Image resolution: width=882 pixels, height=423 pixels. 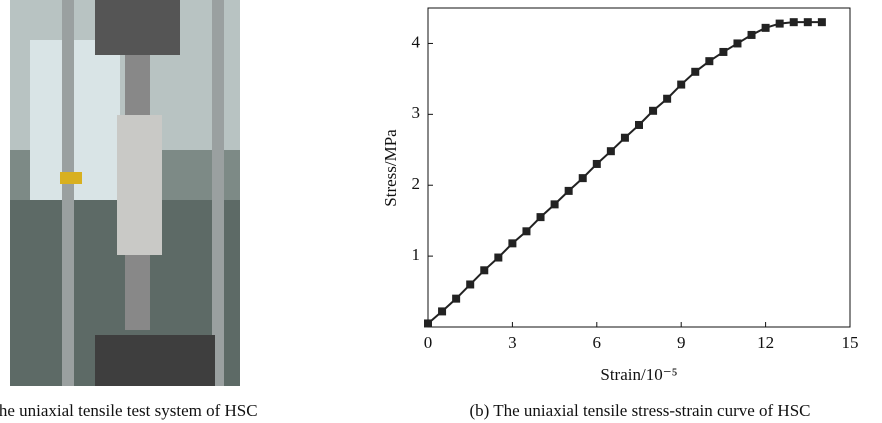 I want to click on x-tick-label: 0, so click(x=428, y=342).